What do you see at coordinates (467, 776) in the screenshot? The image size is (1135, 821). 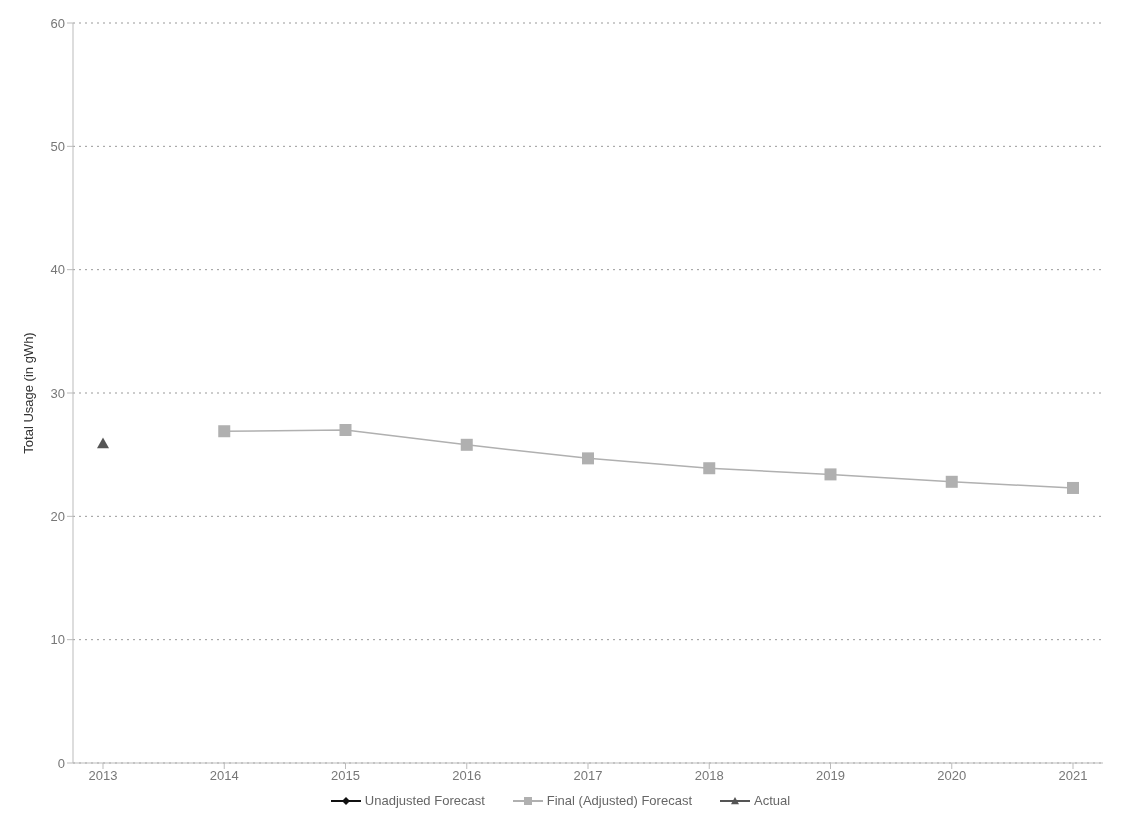 I see `x-tick-label: 2016` at bounding box center [467, 776].